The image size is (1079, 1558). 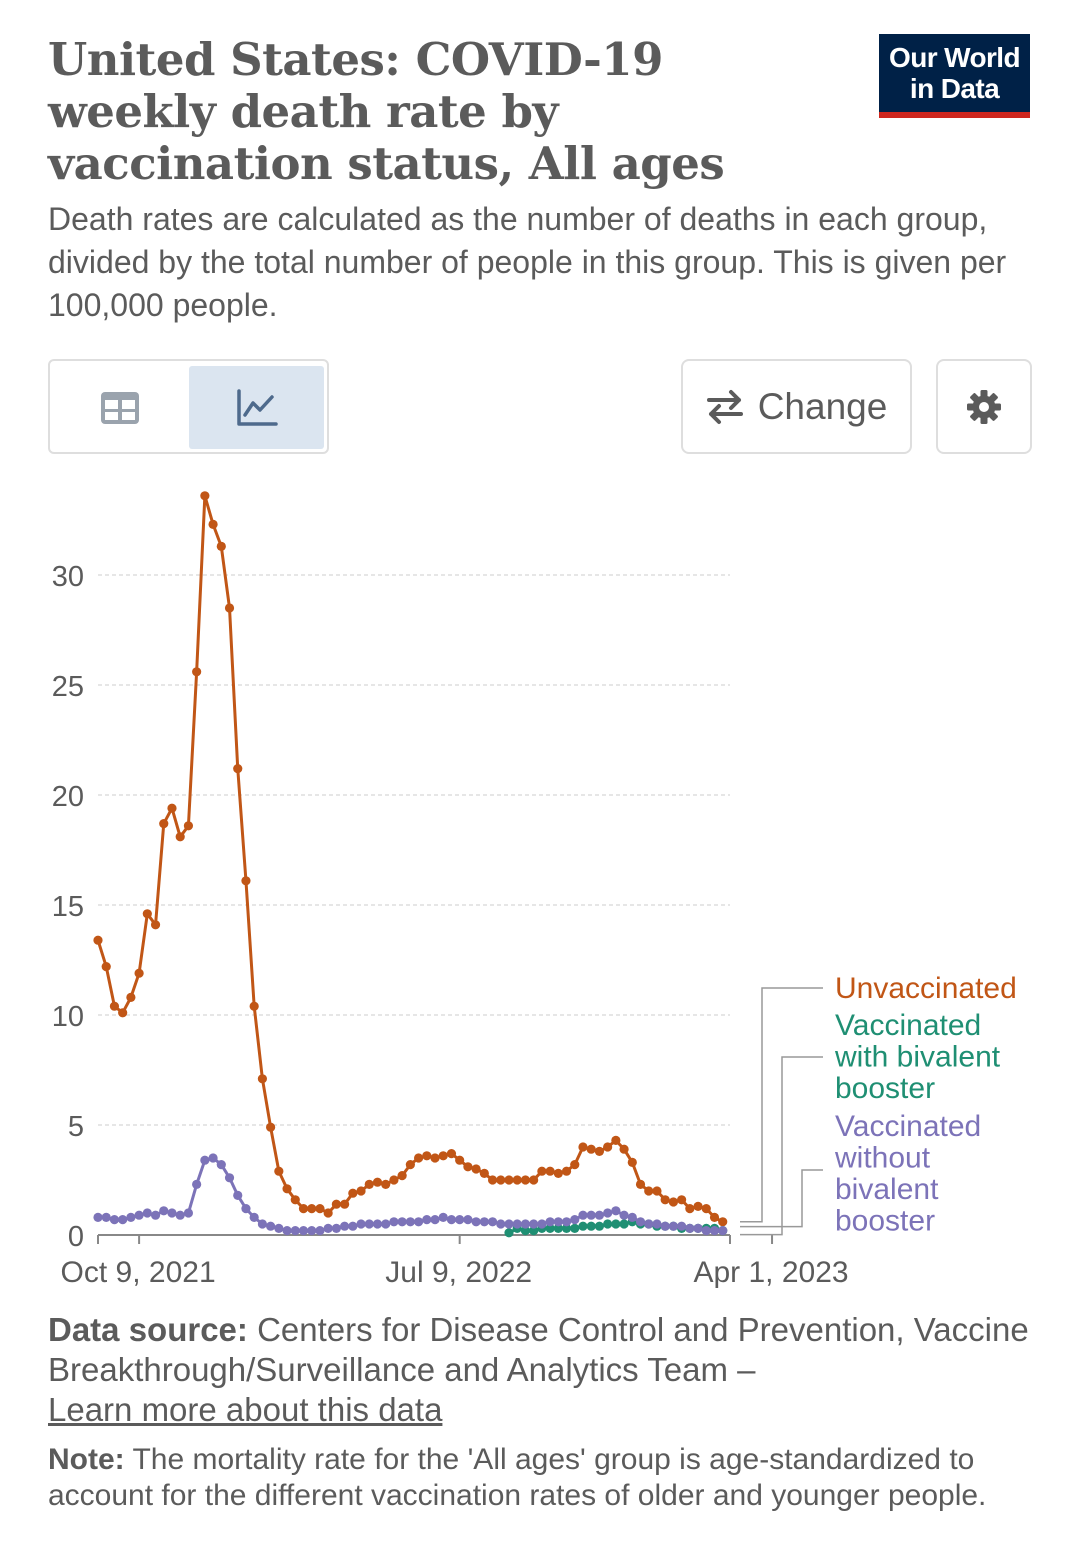 I want to click on legend-label: with bivalent, so click(x=917, y=1057).